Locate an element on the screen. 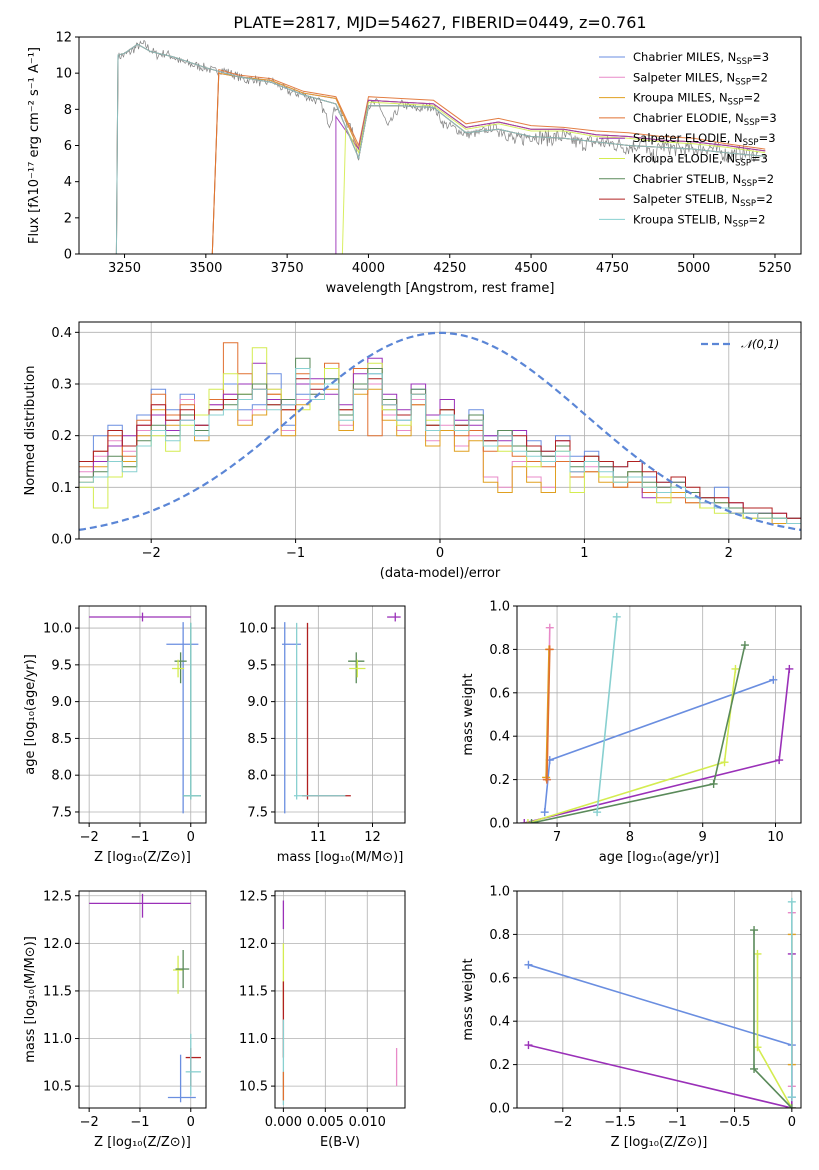 This screenshot has height=1170, width=819. legend-entry: Kroupa STELIB, NSSP=2 is located at coordinates (699, 220).